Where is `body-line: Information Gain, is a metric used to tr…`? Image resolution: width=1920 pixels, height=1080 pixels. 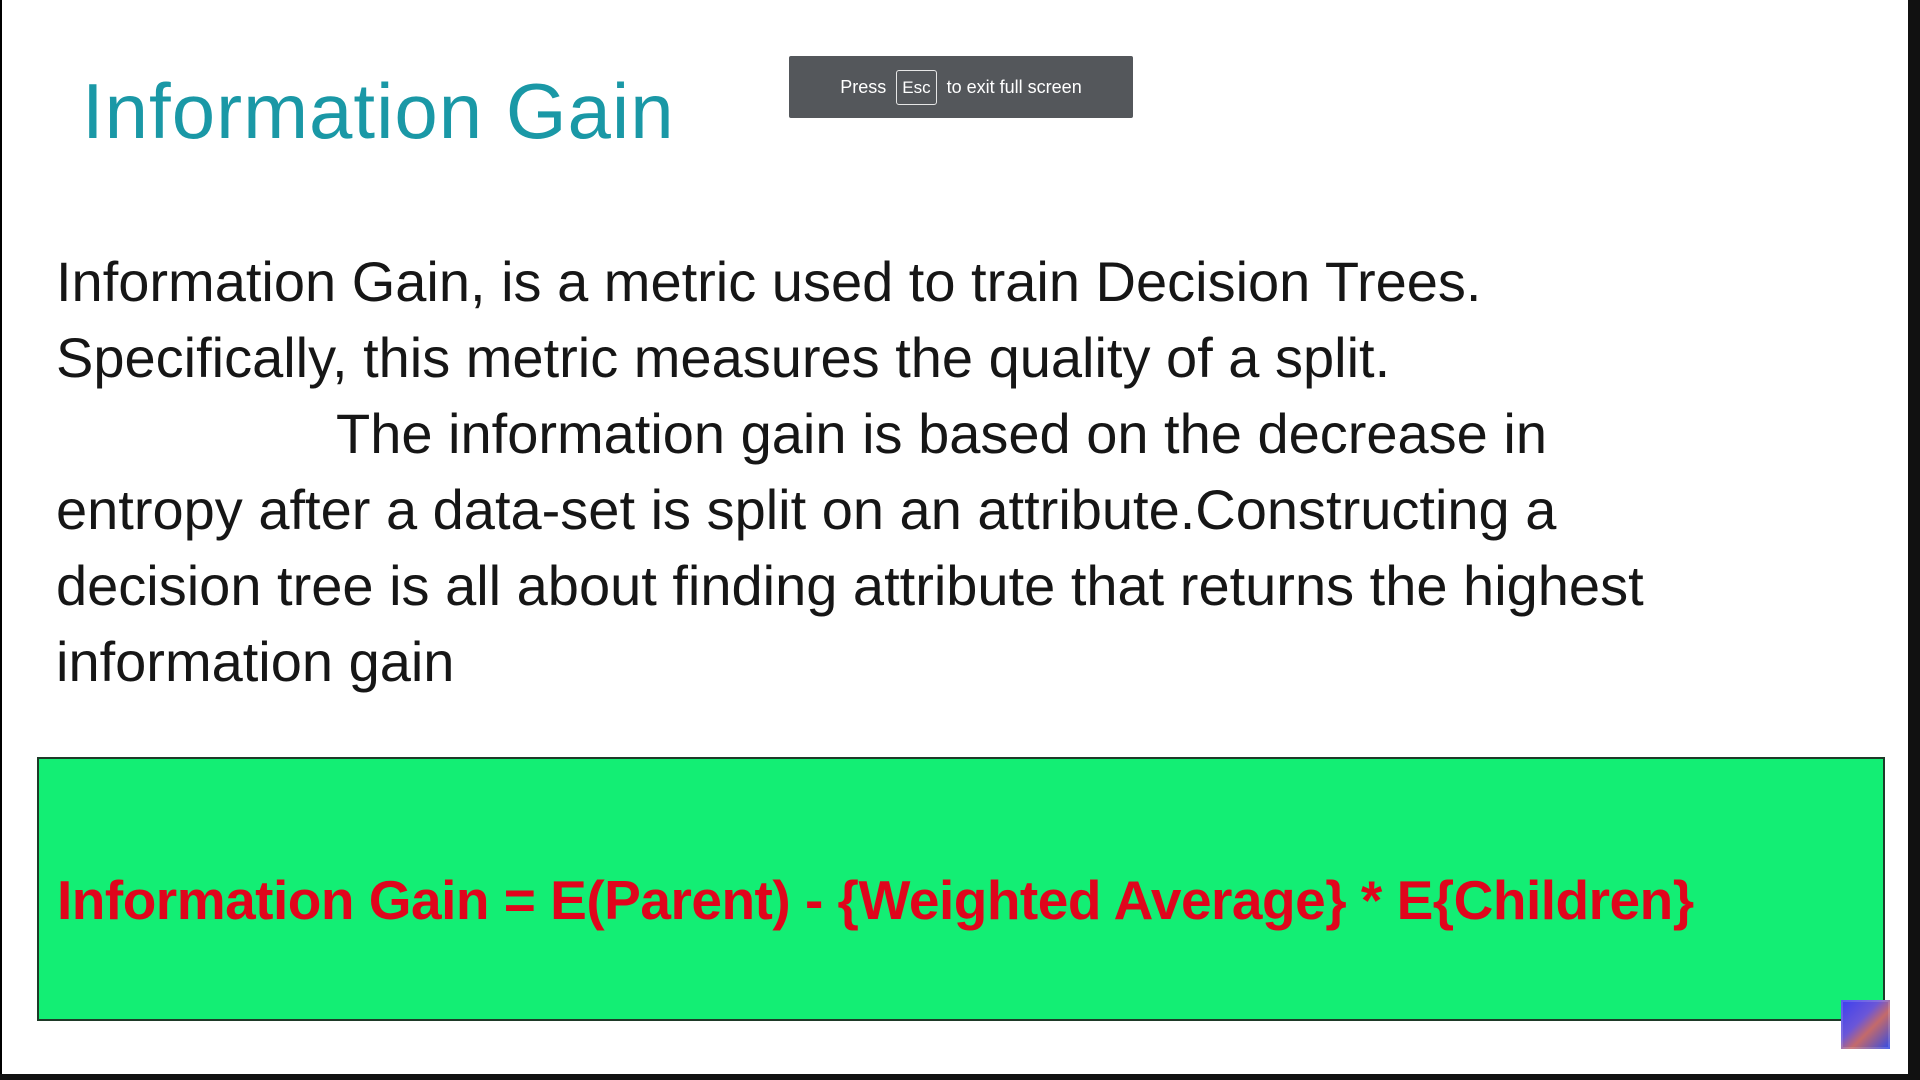 body-line: Information Gain, is a metric used to tr… is located at coordinates (769, 281).